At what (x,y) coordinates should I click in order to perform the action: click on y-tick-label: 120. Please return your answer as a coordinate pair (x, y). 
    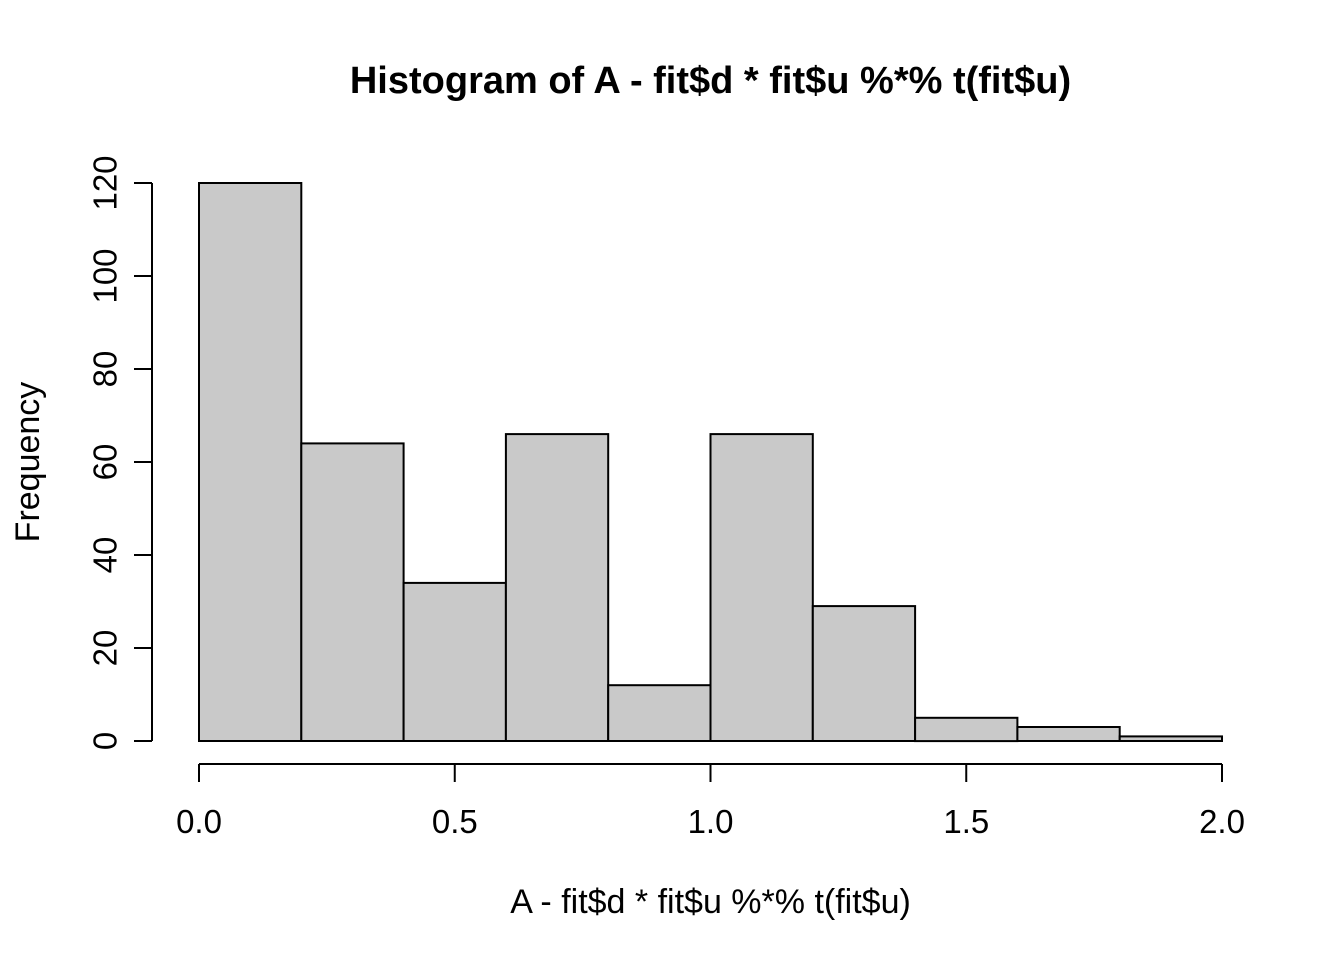
    Looking at the image, I should click on (105, 182).